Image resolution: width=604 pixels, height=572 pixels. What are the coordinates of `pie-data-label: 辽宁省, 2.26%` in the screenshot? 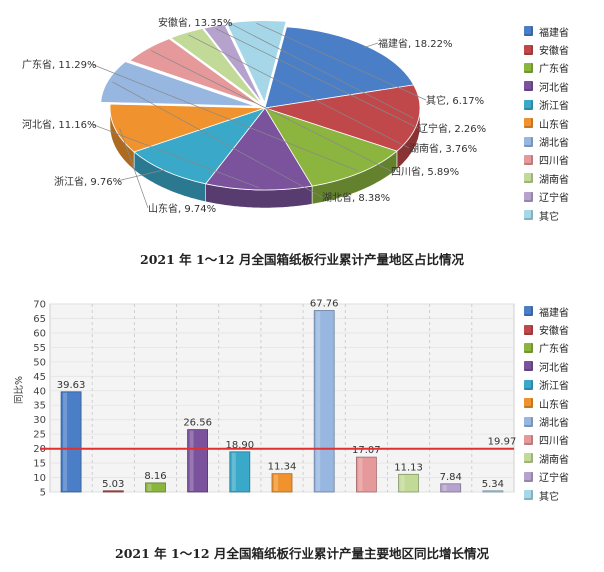 It's located at (452, 128).